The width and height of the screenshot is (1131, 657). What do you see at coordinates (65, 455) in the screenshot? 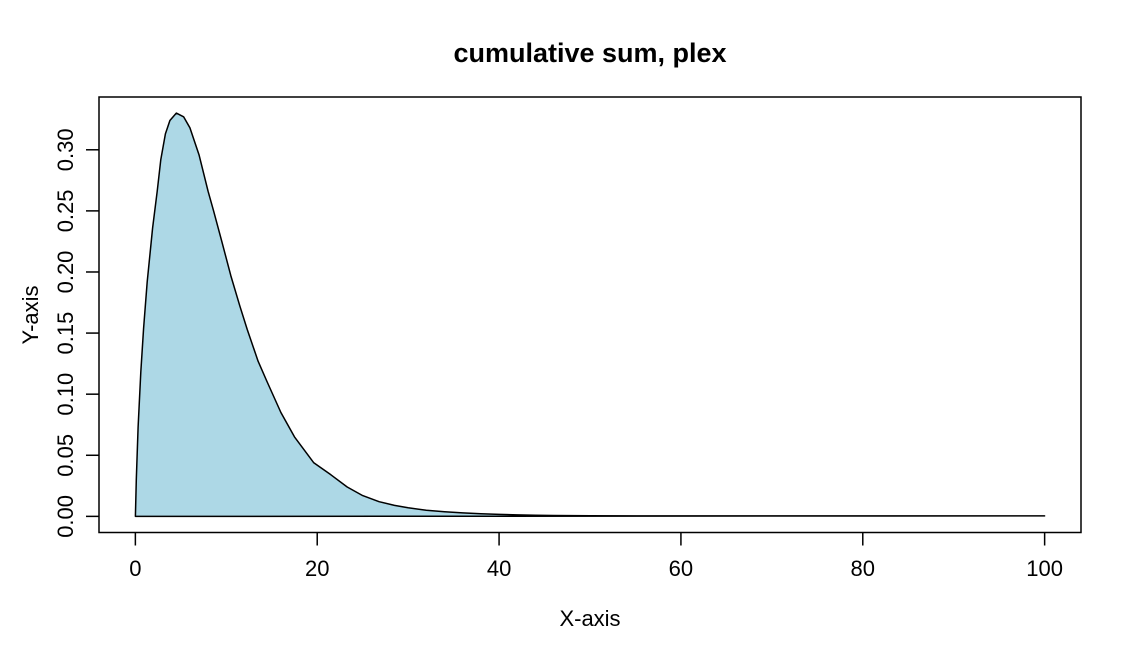
I see `y-tick-label: 0.05` at bounding box center [65, 455].